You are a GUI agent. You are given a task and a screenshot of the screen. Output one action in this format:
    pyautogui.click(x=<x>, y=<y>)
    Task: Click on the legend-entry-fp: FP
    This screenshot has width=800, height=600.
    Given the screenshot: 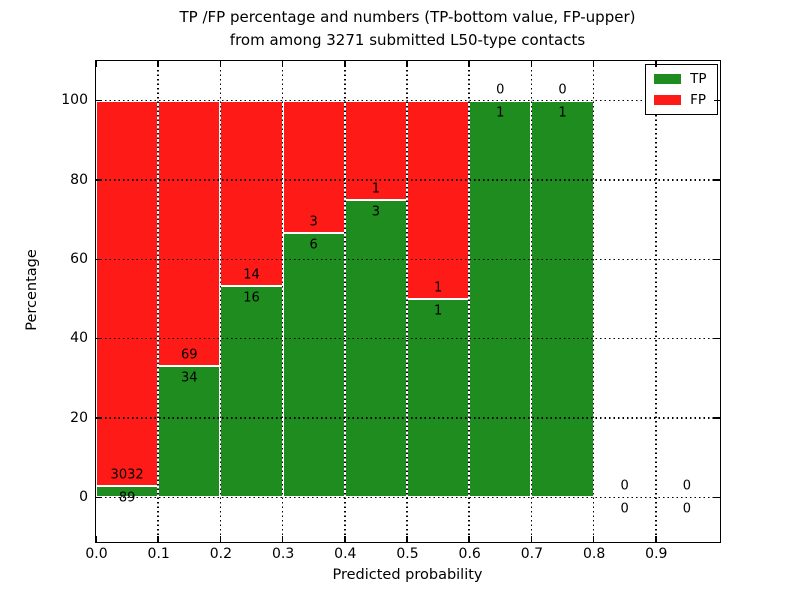 What is the action you would take?
    pyautogui.click(x=680, y=100)
    